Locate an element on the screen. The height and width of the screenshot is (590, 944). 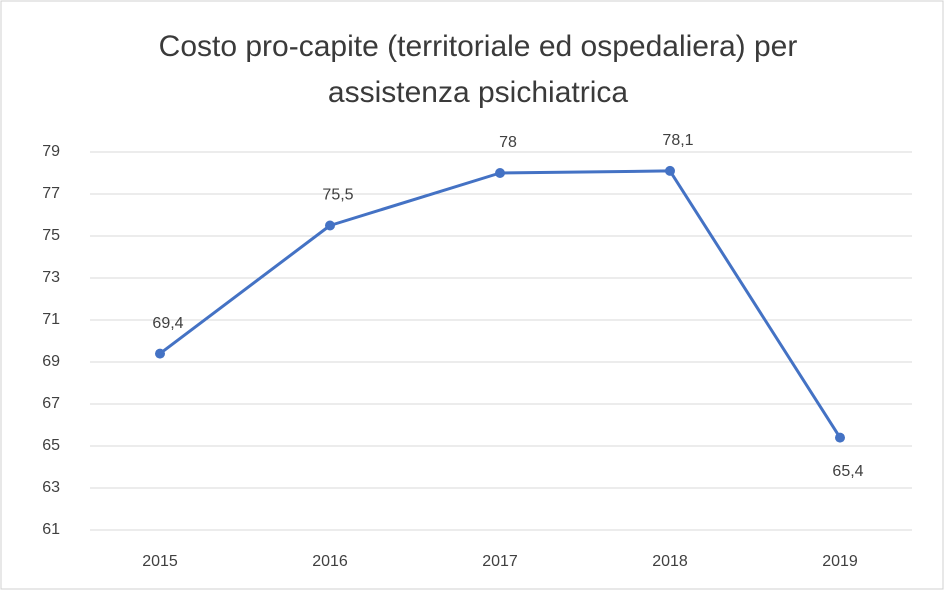
data-label: 75,5 is located at coordinates (337, 195).